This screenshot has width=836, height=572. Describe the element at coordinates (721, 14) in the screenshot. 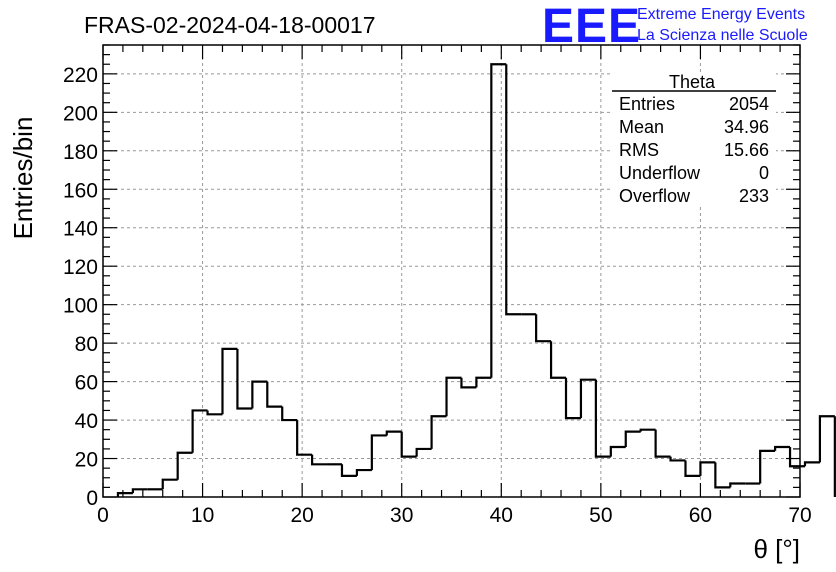

I see `logo-line-1: Extreme Energy Events` at that location.